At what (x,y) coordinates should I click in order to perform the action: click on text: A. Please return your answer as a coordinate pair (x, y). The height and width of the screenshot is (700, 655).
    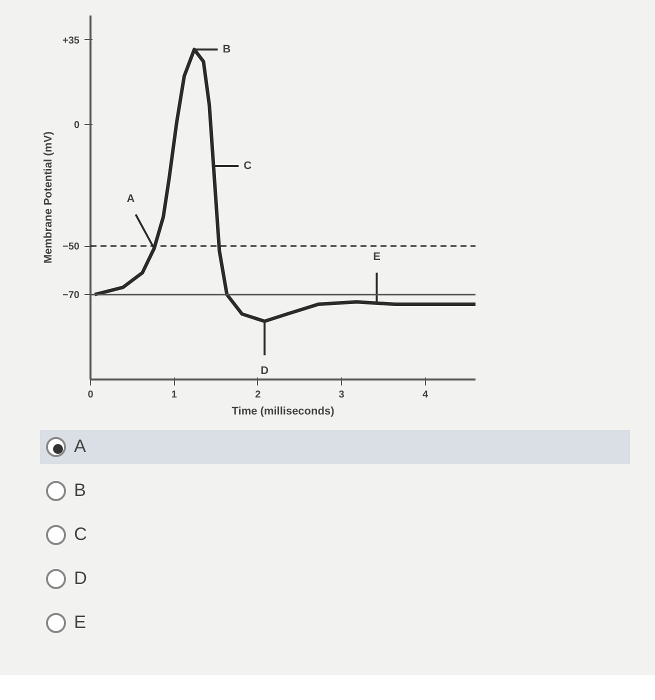
    Looking at the image, I should click on (80, 446).